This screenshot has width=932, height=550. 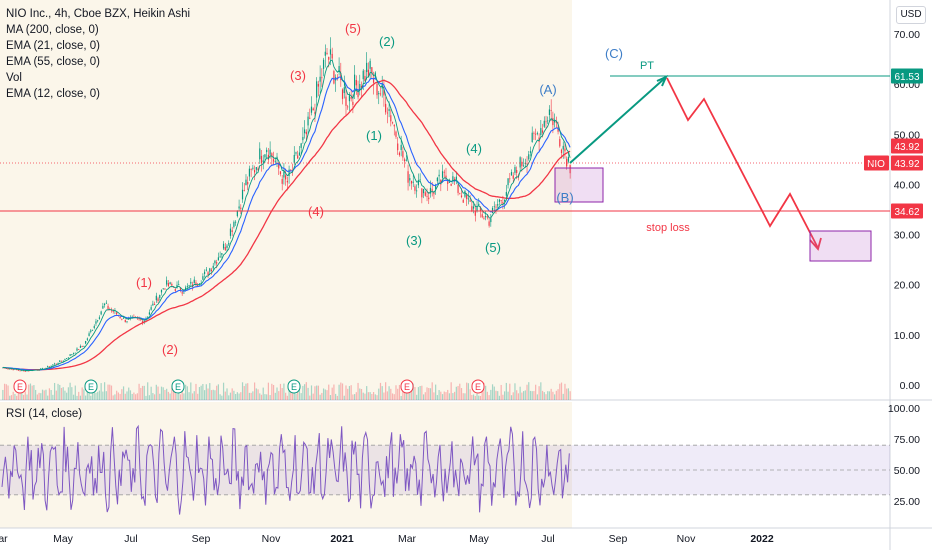 I want to click on legend-vol: Vol, so click(x=14, y=78).